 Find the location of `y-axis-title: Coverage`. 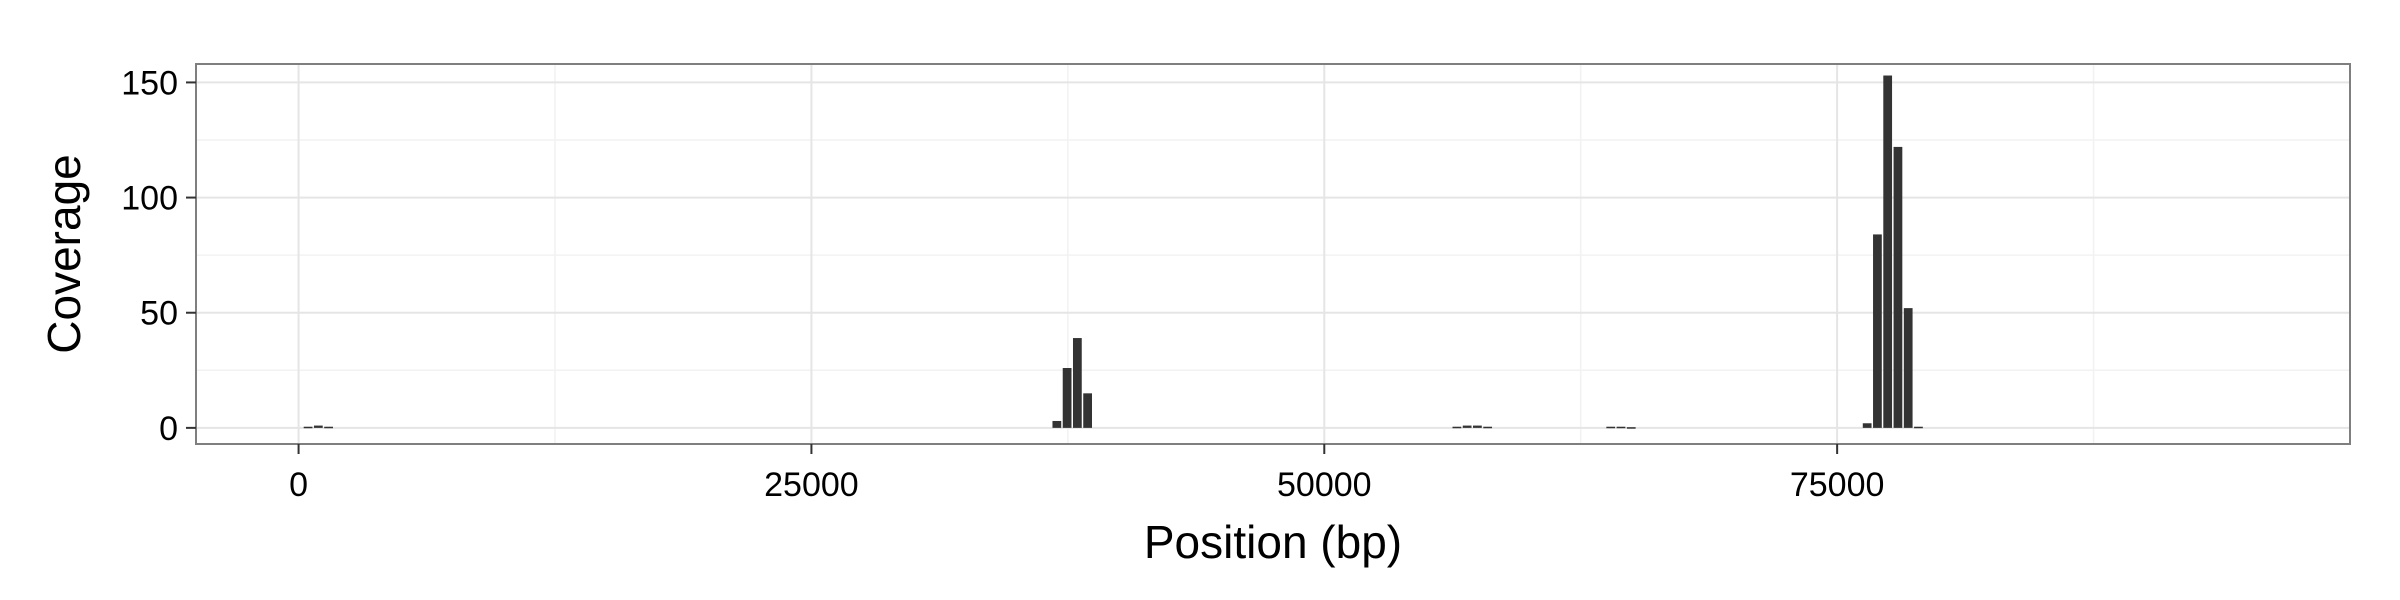

y-axis-title: Coverage is located at coordinates (64, 253).